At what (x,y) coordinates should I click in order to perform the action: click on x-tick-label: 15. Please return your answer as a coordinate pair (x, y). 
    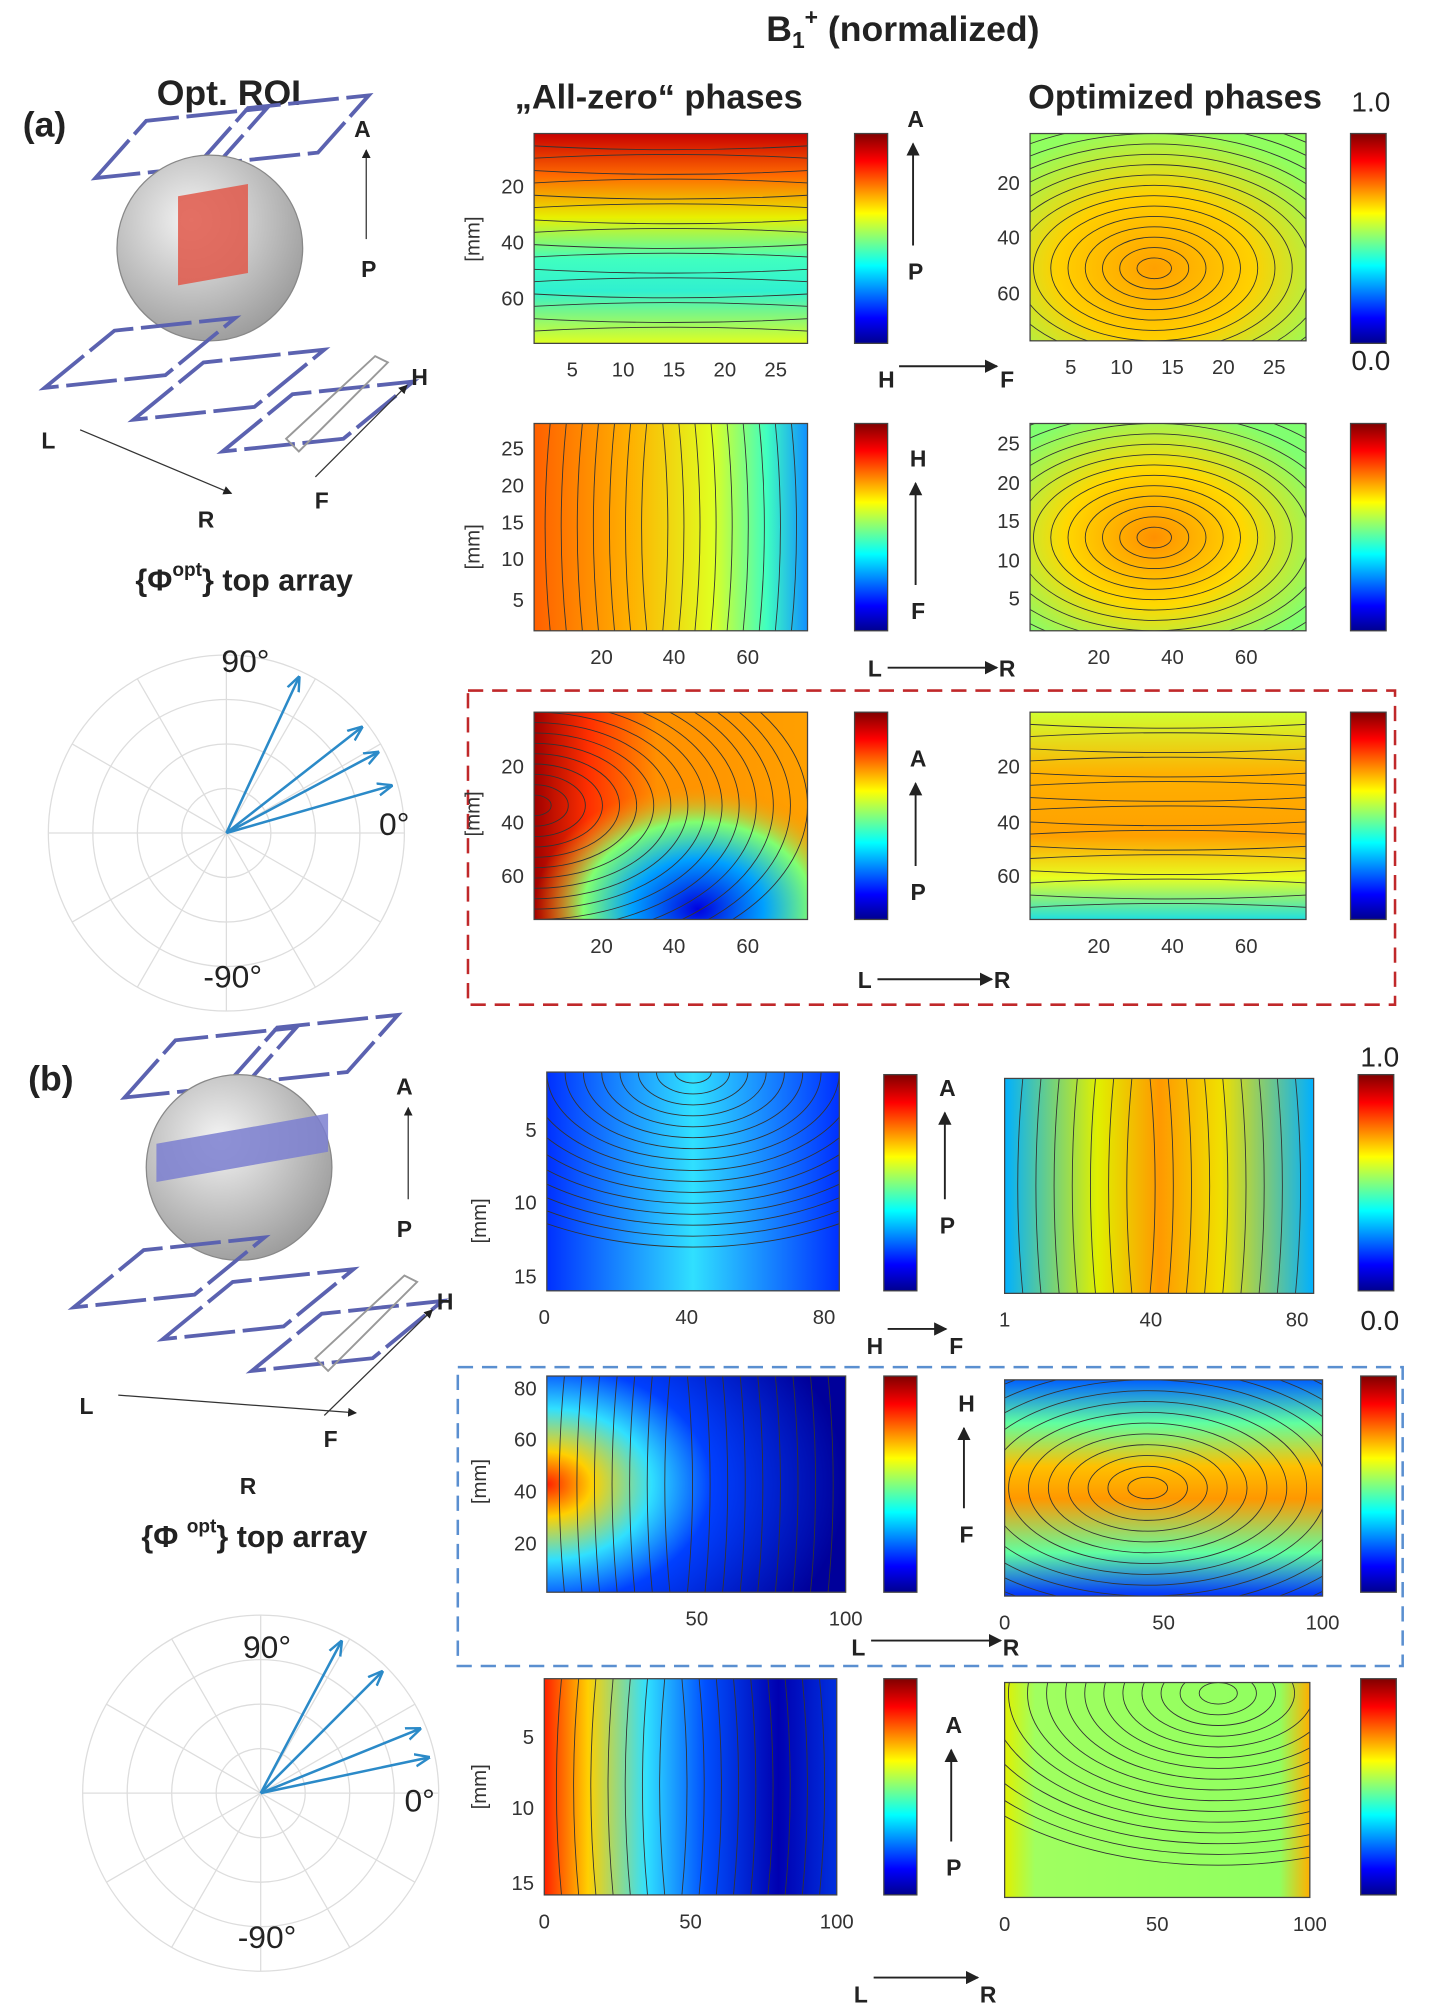
    Looking at the image, I should click on (1172, 368).